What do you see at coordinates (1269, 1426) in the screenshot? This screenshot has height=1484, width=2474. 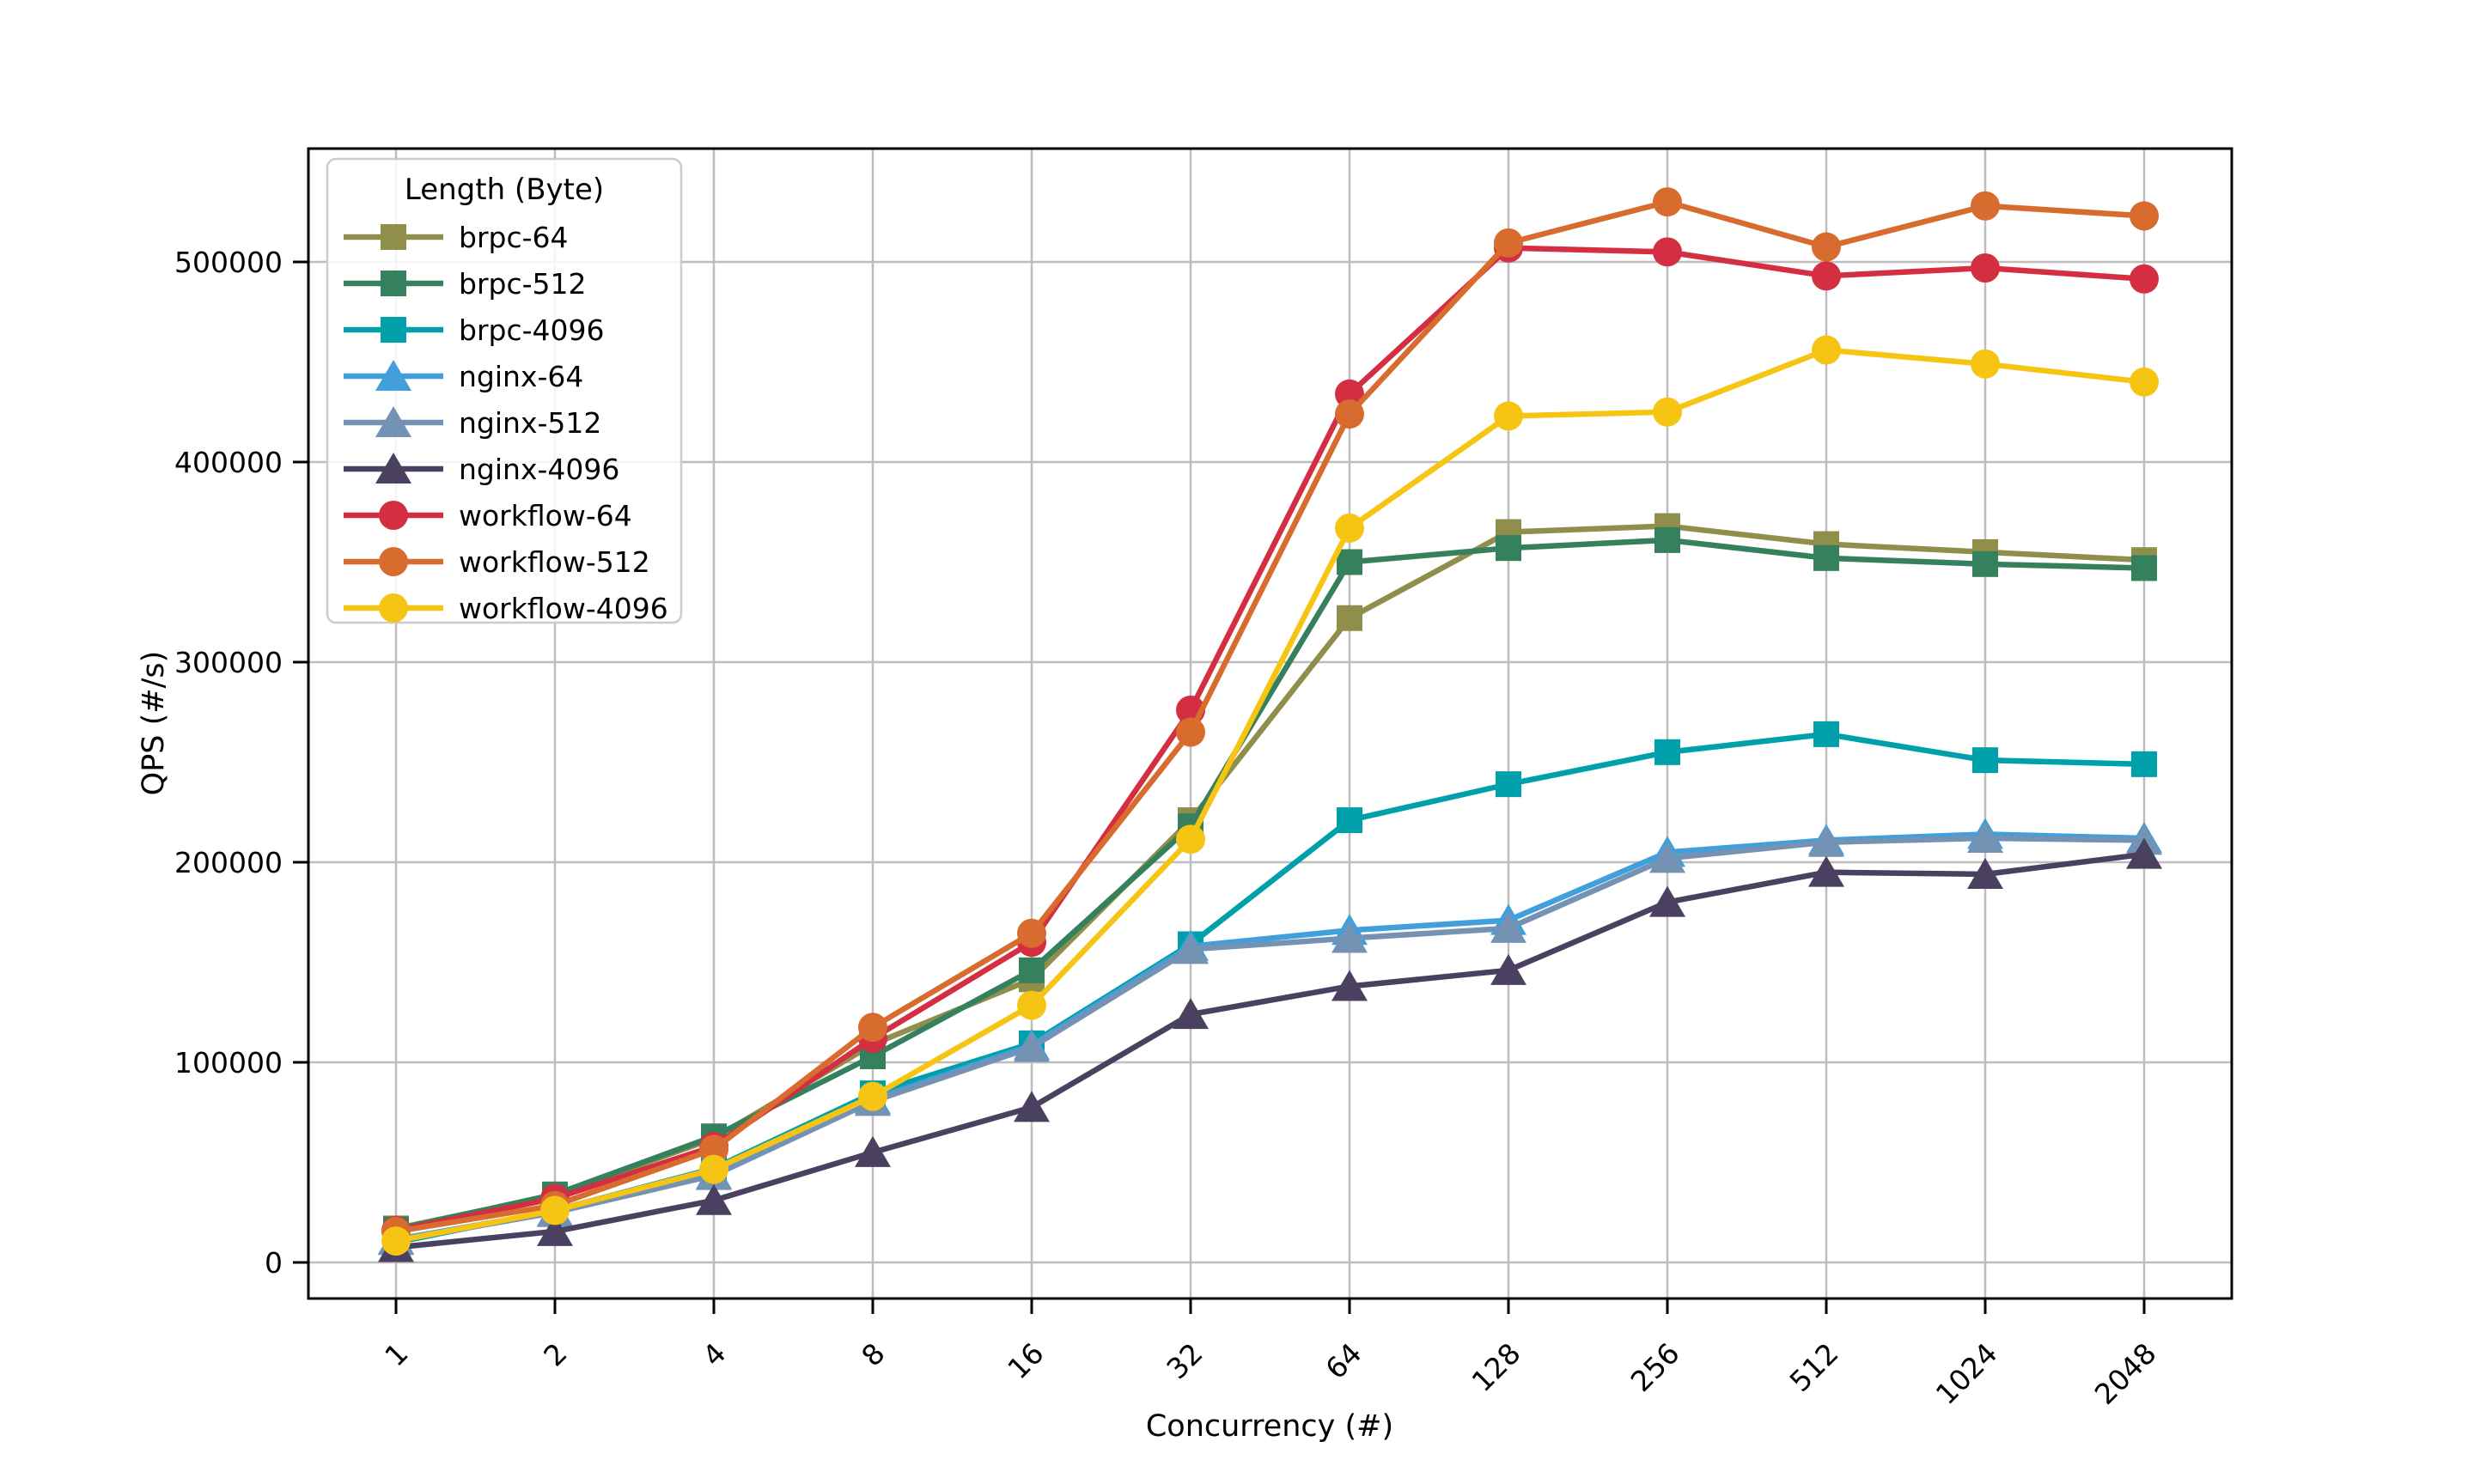 I see `x-axis-title: Concurrency (#)` at bounding box center [1269, 1426].